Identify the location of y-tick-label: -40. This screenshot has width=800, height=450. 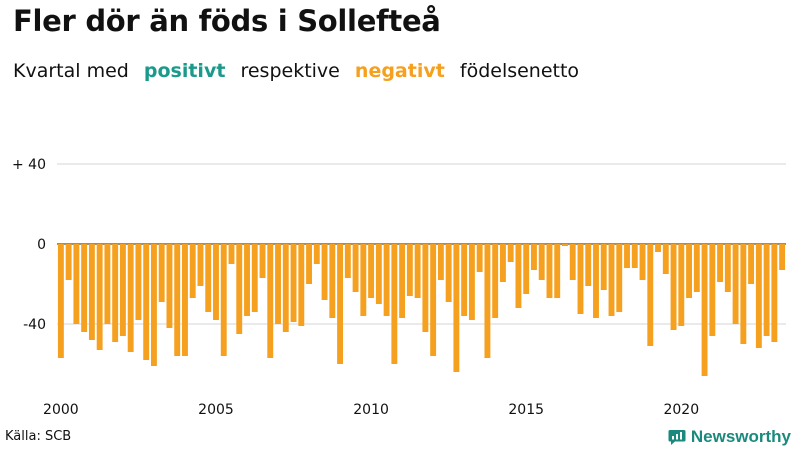
(34, 325).